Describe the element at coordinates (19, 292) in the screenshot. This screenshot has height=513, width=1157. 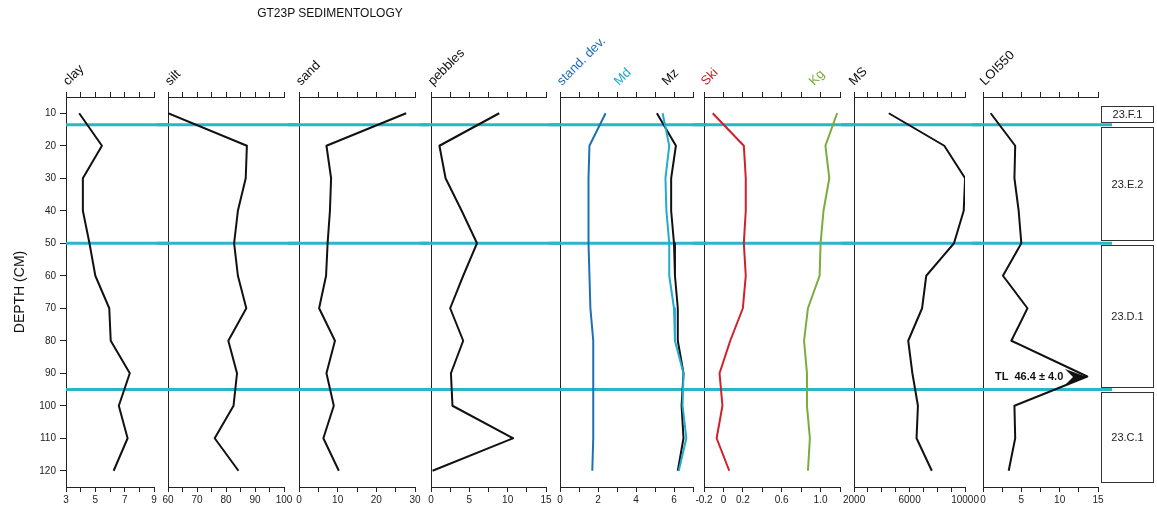
I see `y-axis-title: DEPTH (CM)` at that location.